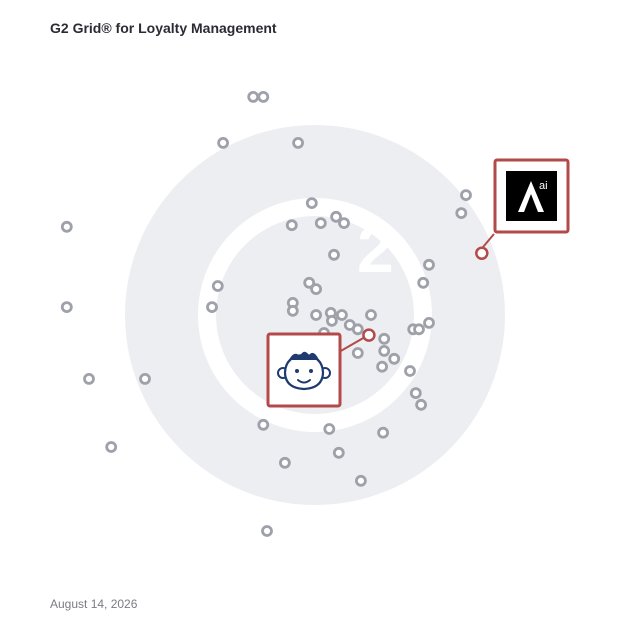  Describe the element at coordinates (375, 249) in the screenshot. I see `svg-text: 2` at that location.